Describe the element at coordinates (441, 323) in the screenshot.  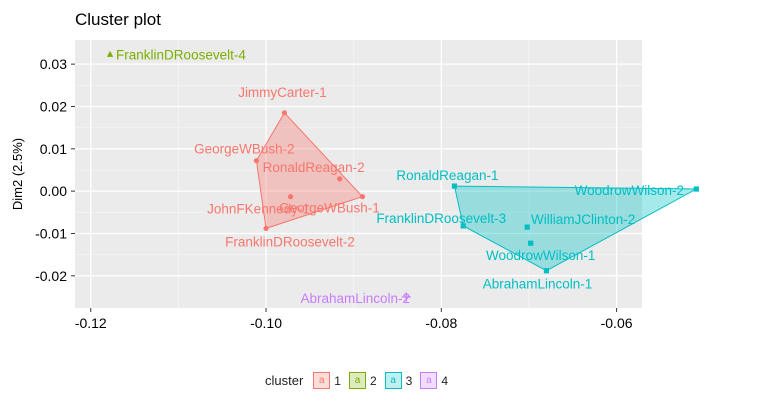
I see `x-tick-label: -0.08` at that location.